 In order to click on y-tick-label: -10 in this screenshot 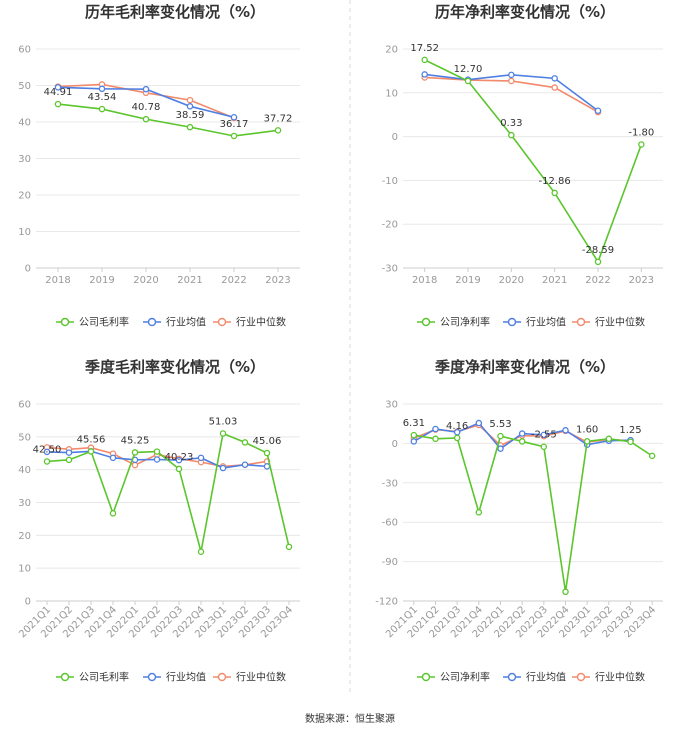, I will do `click(390, 181)`.